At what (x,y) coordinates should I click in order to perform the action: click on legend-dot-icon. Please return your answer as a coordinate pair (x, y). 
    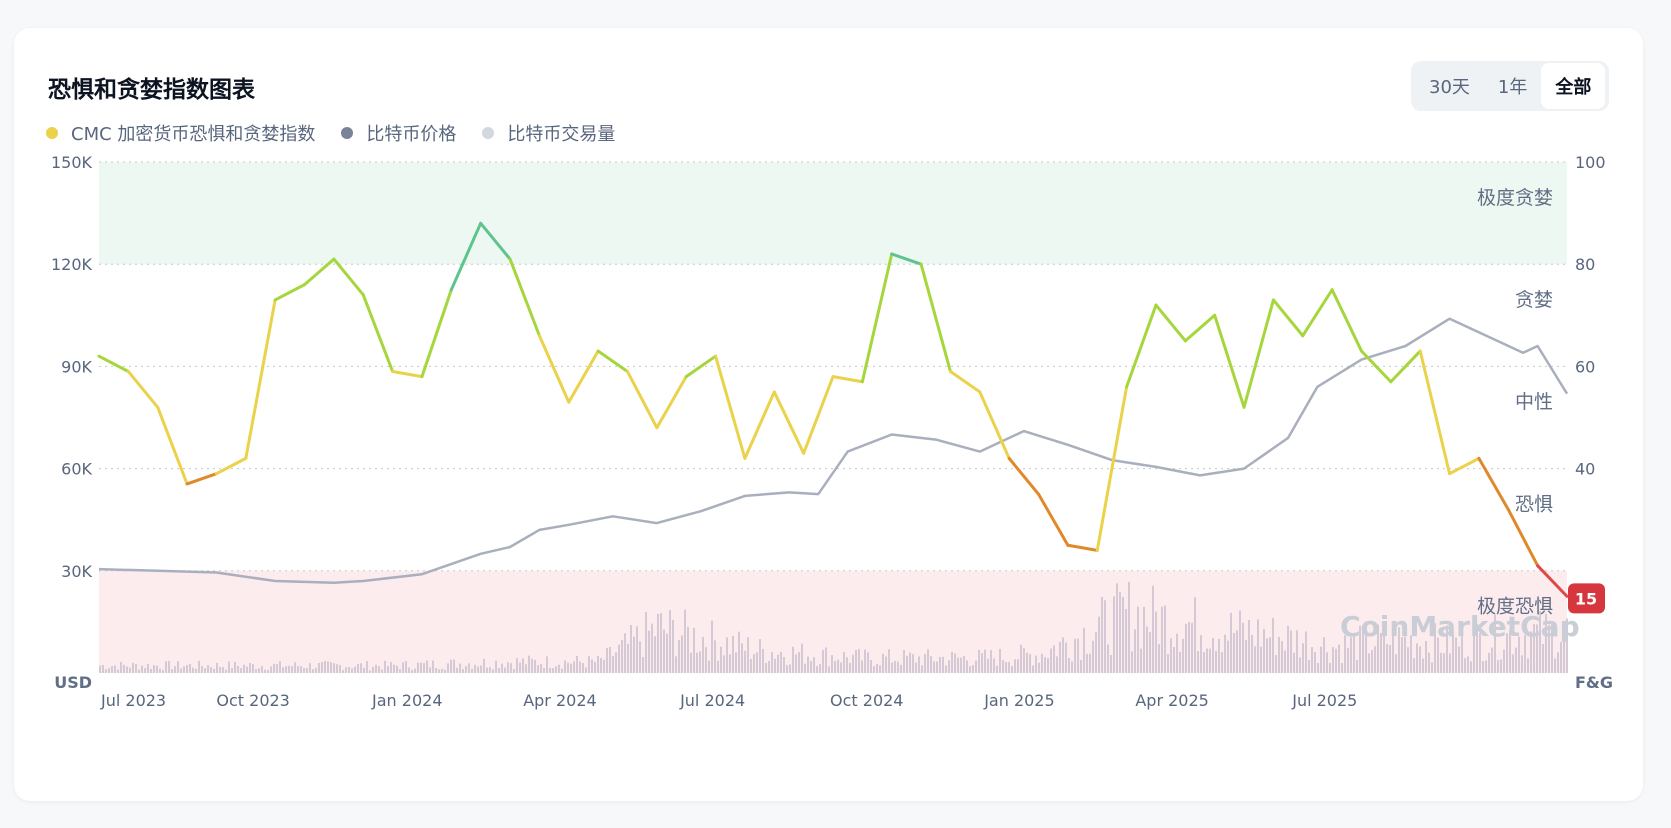
    Looking at the image, I should click on (52, 133).